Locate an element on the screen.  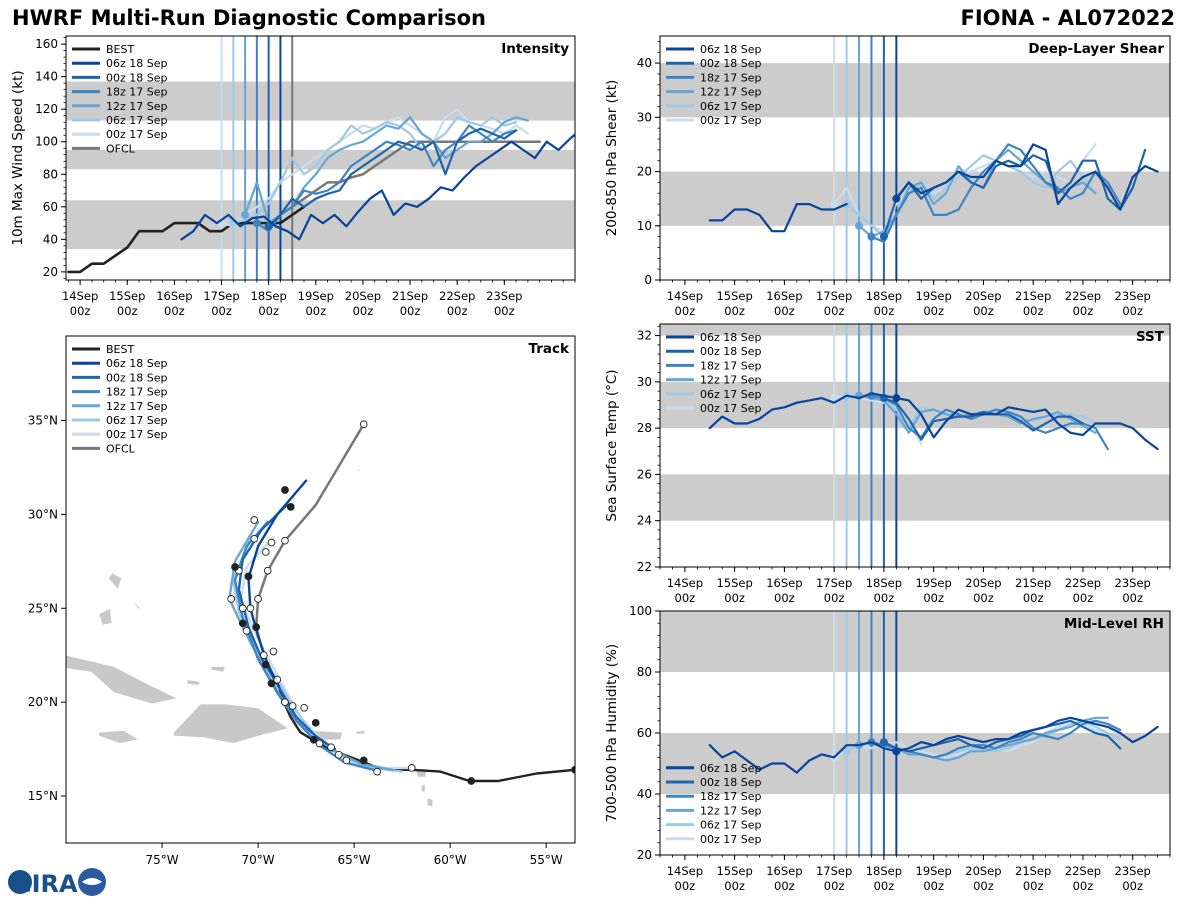
logo-globe-icon is located at coordinates (20, 882).